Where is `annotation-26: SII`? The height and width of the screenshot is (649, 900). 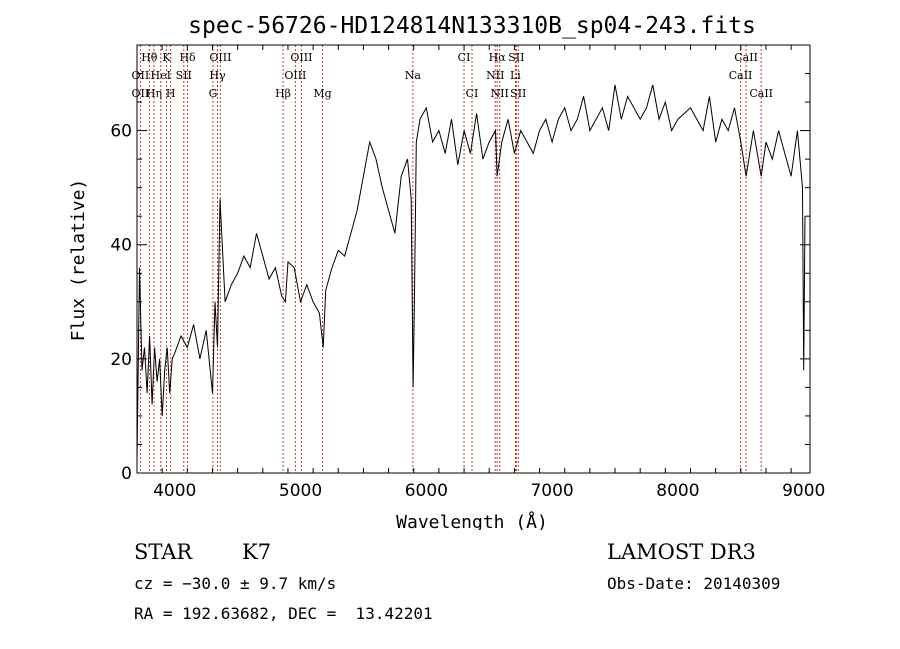
annotation-26: SII is located at coordinates (518, 93).